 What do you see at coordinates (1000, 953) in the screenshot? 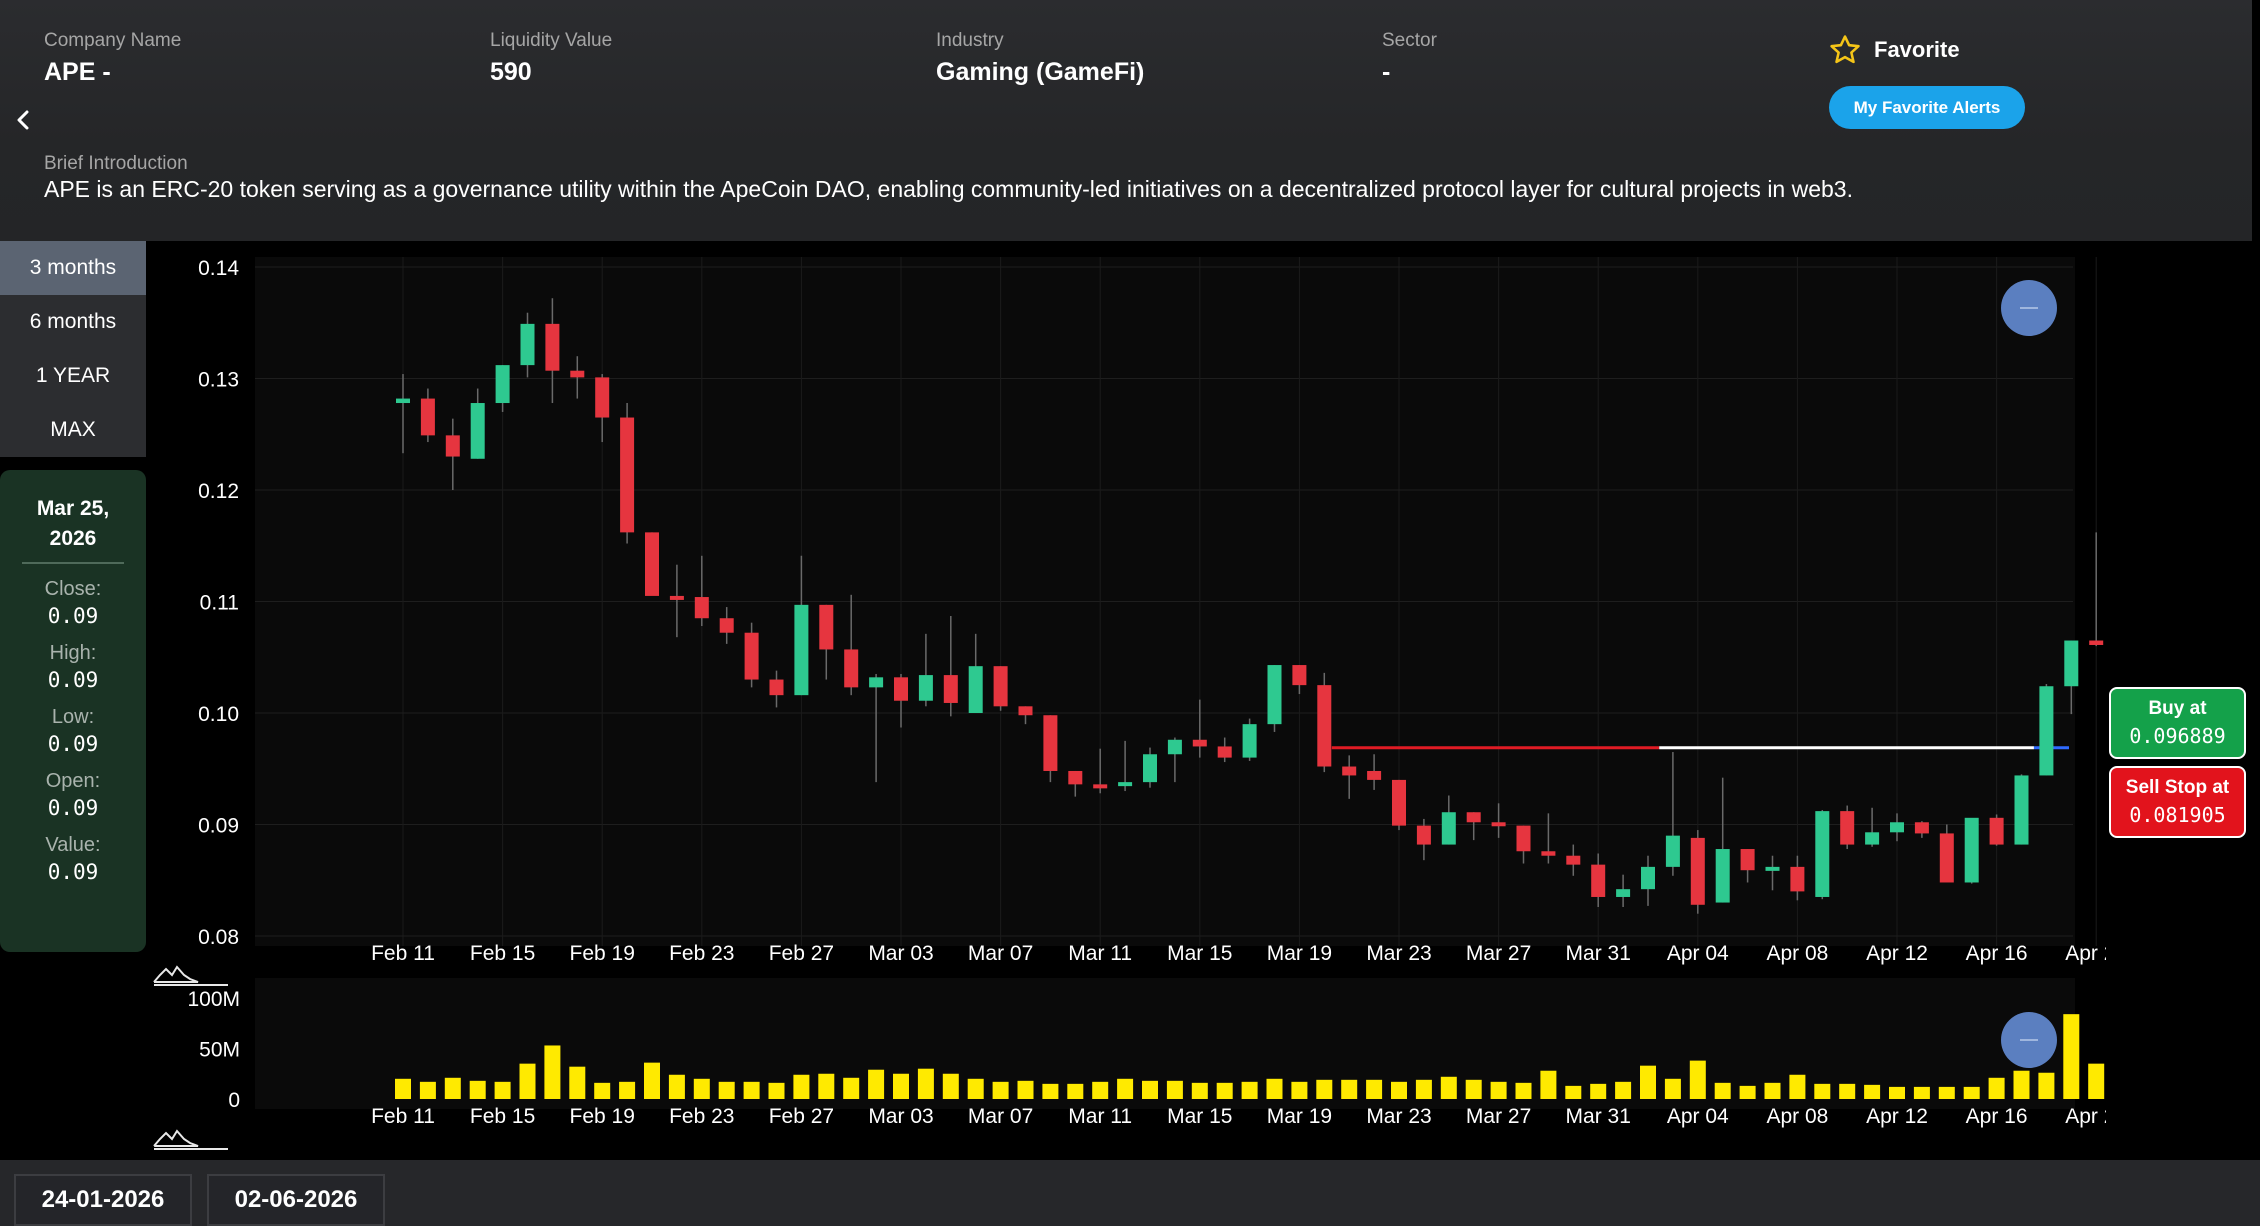
I see `price-x-tick-label: Mar 07` at bounding box center [1000, 953].